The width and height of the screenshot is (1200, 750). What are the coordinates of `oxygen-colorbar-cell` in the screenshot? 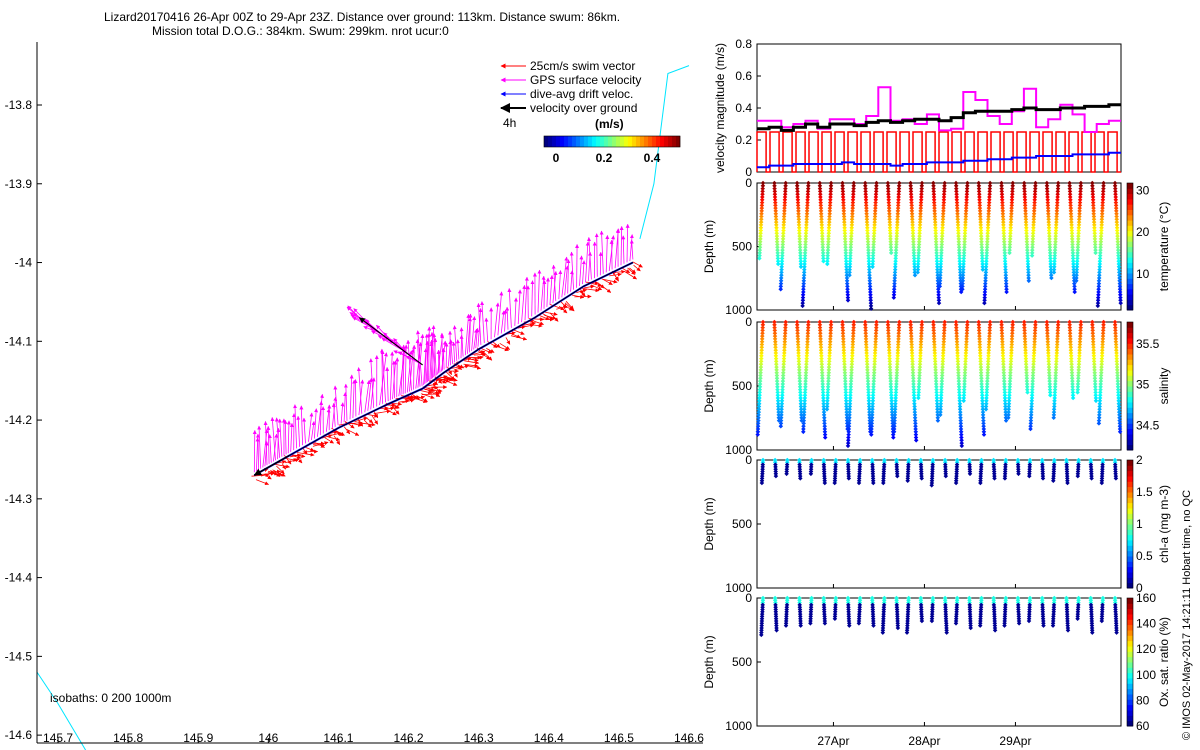 It's located at (1130, 633).